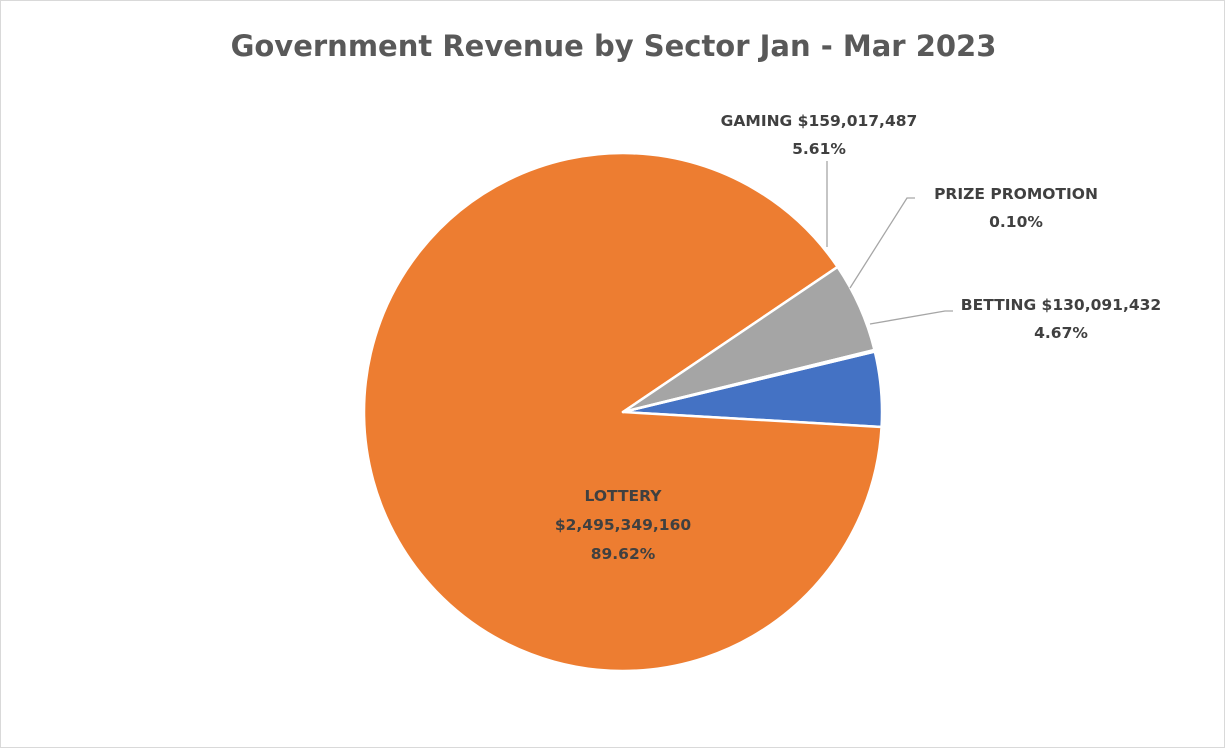 The width and height of the screenshot is (1225, 749). Describe the element at coordinates (624, 496) in the screenshot. I see `data-label-lottery-name: LOTTERY` at that location.